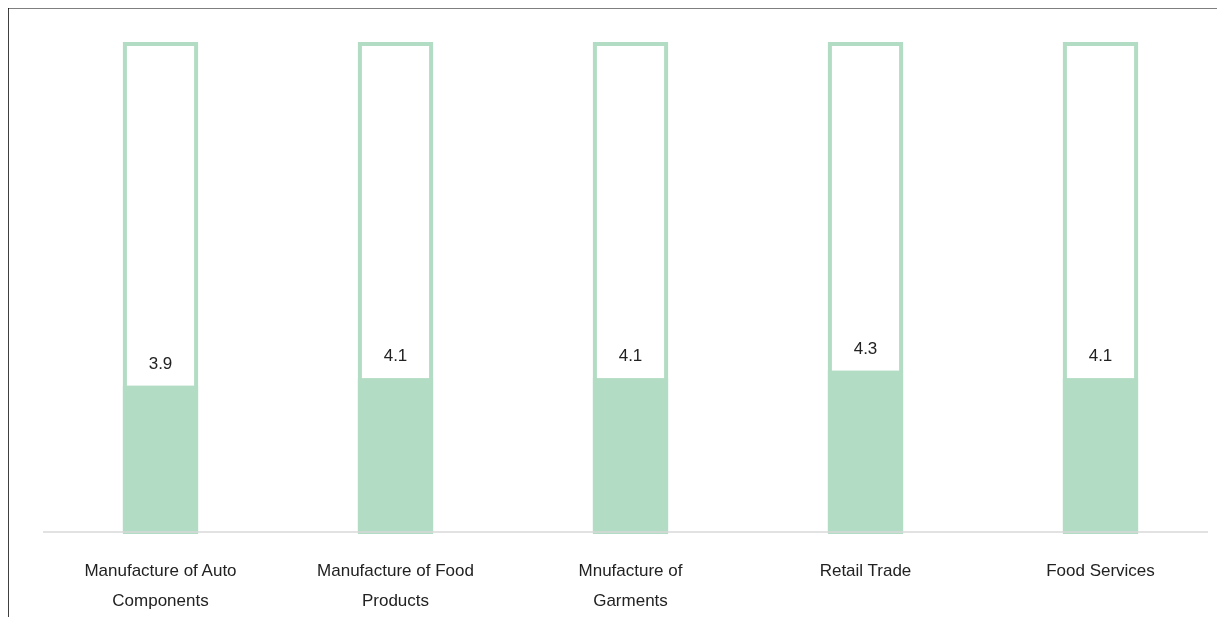  I want to click on data-label: 3.9, so click(160, 363).